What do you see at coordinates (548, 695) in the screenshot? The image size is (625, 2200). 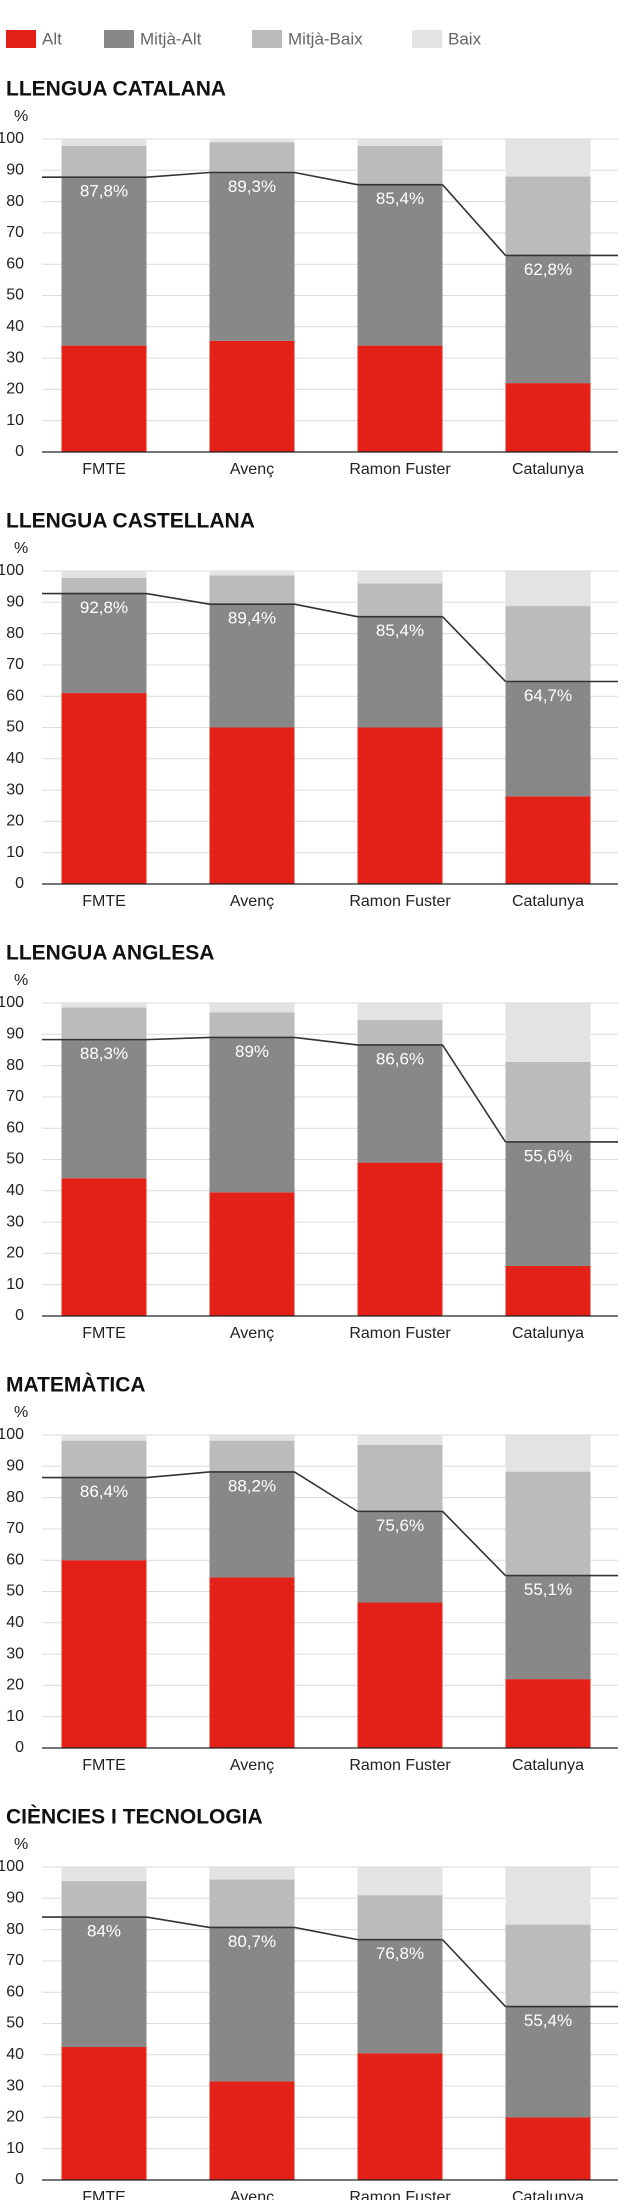 I see `value-label: 64,7%` at bounding box center [548, 695].